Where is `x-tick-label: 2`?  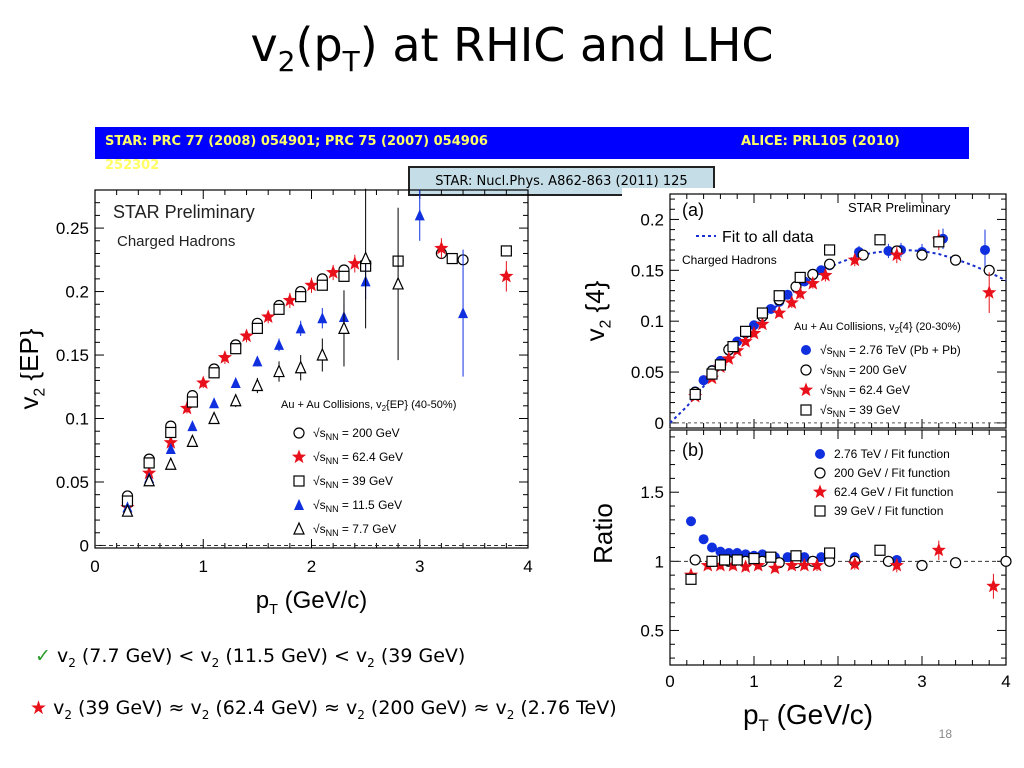
x-tick-label: 2 is located at coordinates (311, 566).